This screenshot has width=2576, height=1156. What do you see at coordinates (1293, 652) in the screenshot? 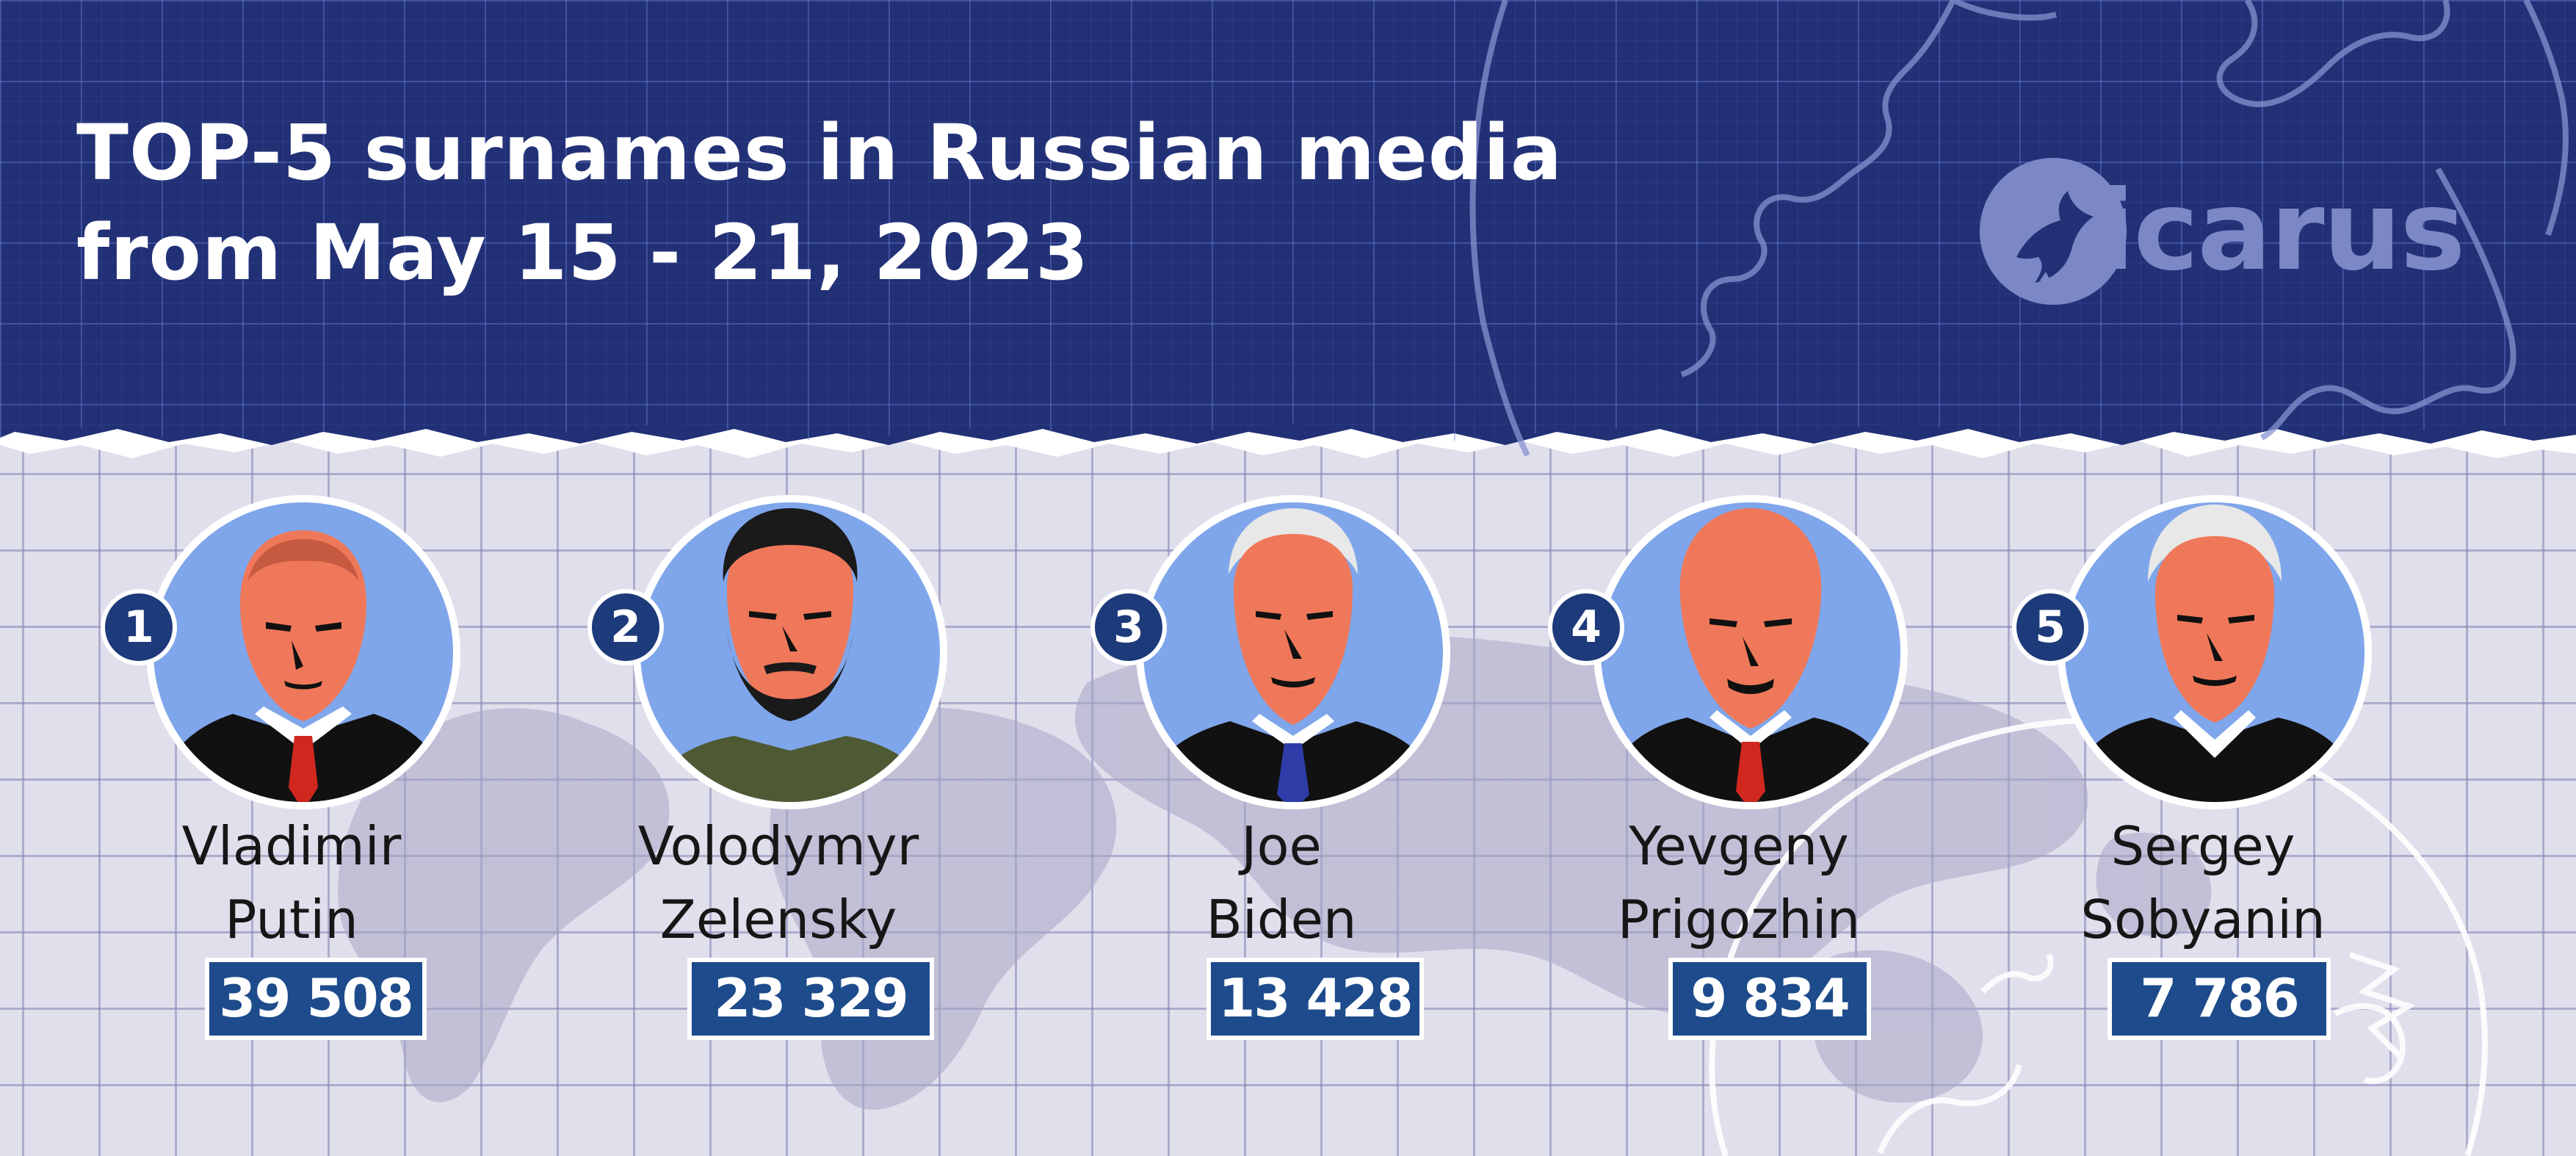
I see `portrait-biden` at bounding box center [1293, 652].